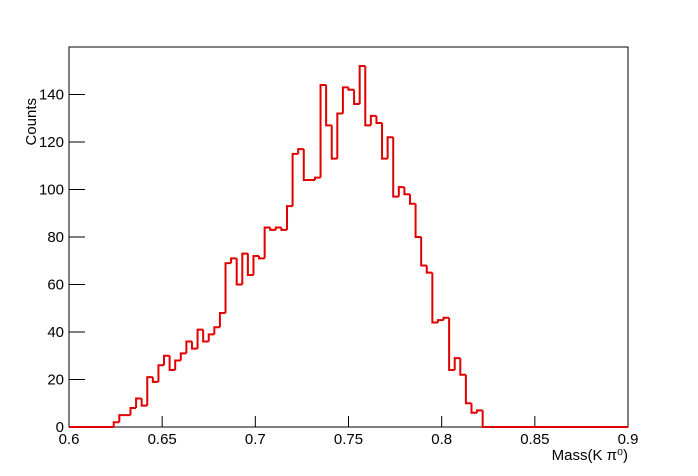 This screenshot has width=698, height=476. Describe the element at coordinates (255, 439) in the screenshot. I see `x-tick-label: 0.7` at that location.